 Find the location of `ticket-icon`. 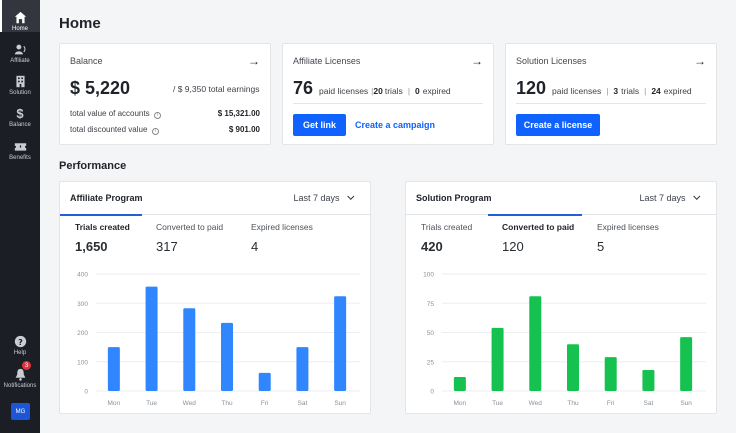

ticket-icon is located at coordinates (20, 146).